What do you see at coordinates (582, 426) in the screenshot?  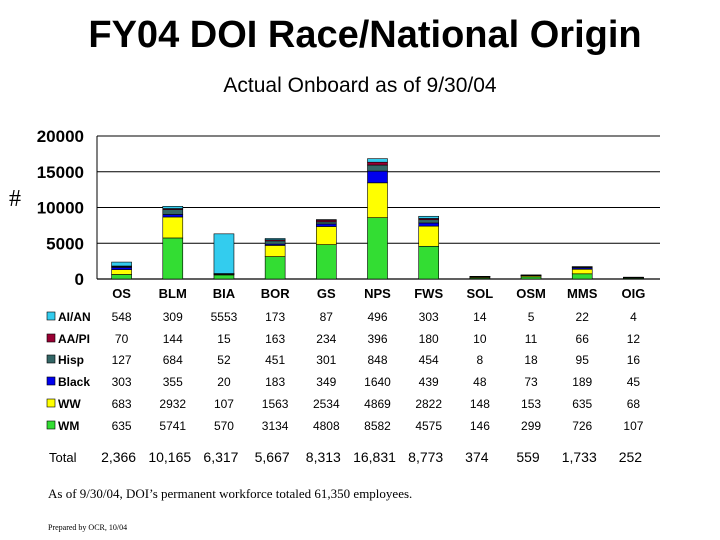 I see `table-cell: 726` at bounding box center [582, 426].